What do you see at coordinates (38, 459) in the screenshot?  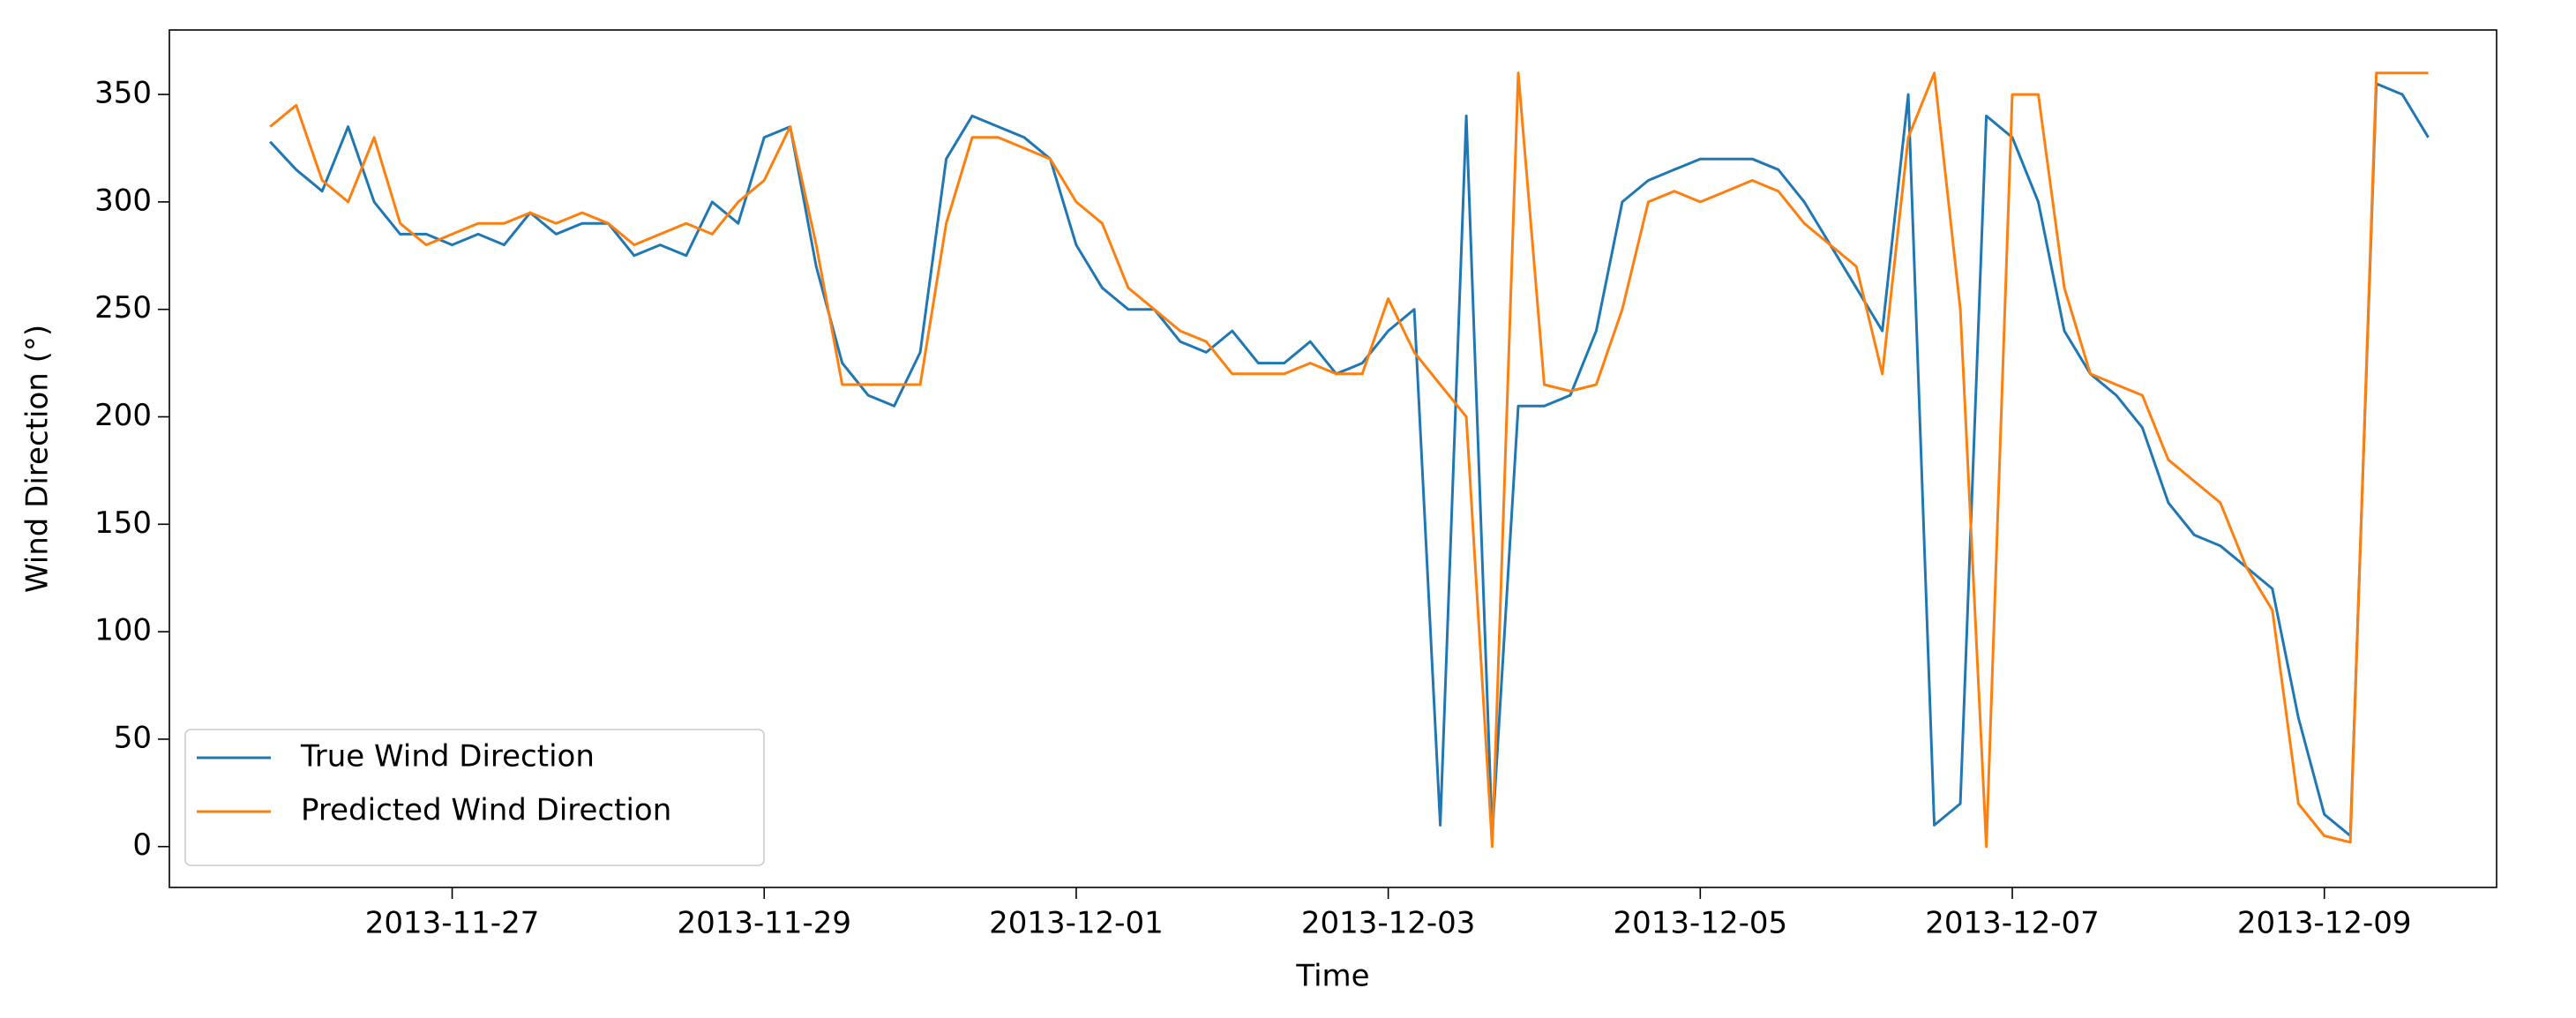 I see `y-axis-label: Wind Direction (°)` at bounding box center [38, 459].